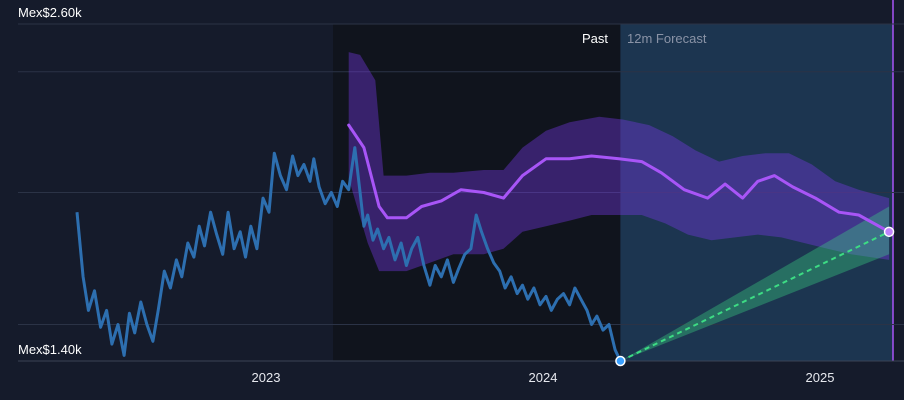 Image resolution: width=904 pixels, height=400 pixels. I want to click on y-axis-bottom-label: Mex$1.40k, so click(50, 349).